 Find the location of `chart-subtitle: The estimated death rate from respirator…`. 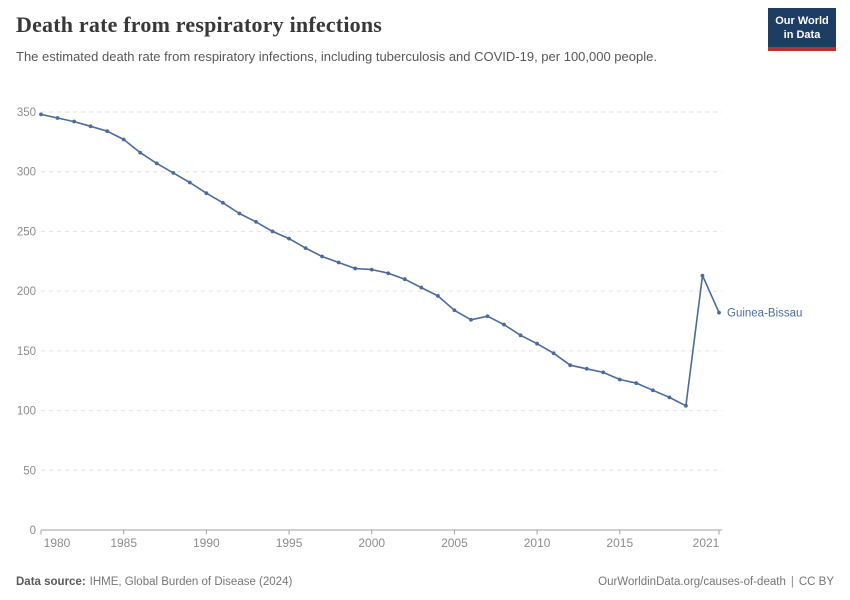

chart-subtitle: The estimated death rate from respirator… is located at coordinates (336, 56).